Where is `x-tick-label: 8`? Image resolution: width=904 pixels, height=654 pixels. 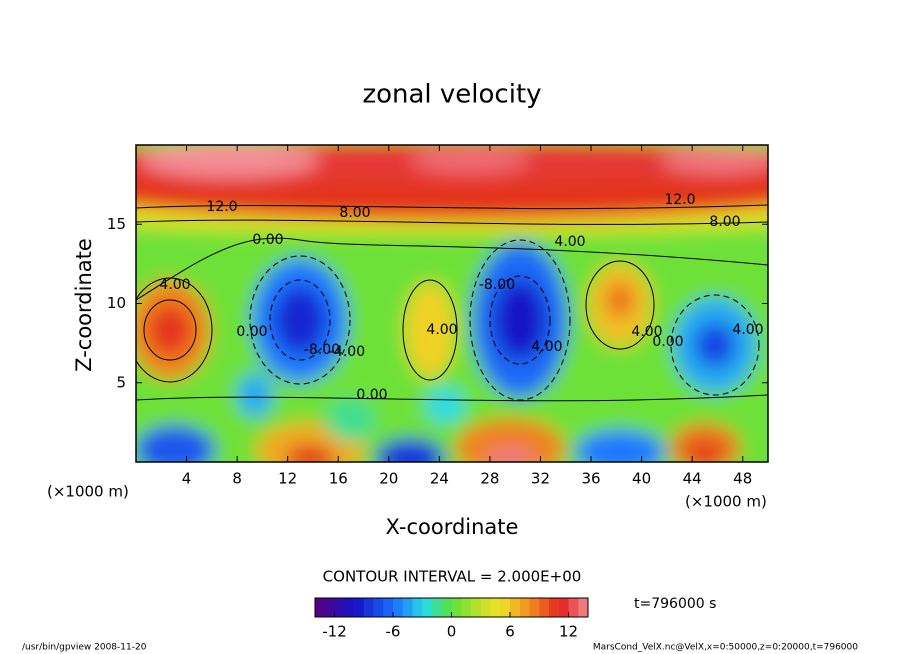
x-tick-label: 8 is located at coordinates (237, 479).